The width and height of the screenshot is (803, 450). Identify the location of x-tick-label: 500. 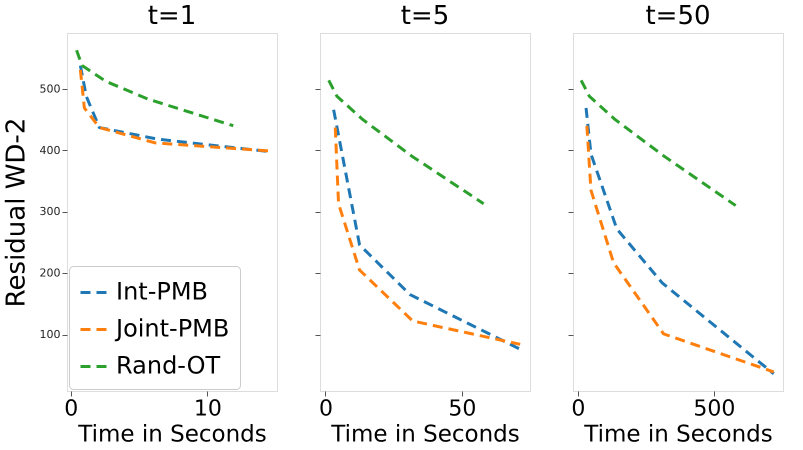
(714, 409).